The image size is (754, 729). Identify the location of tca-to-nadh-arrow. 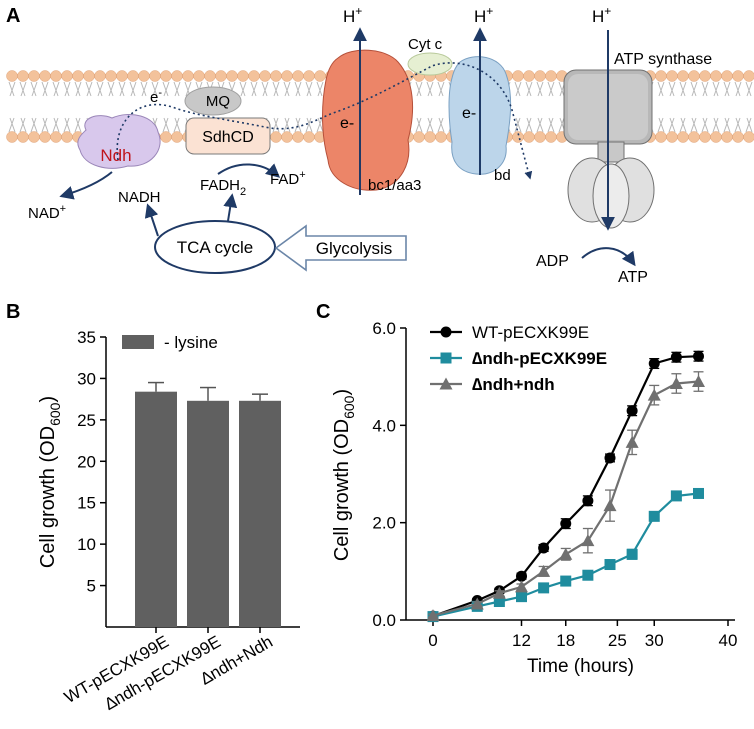
(151, 220).